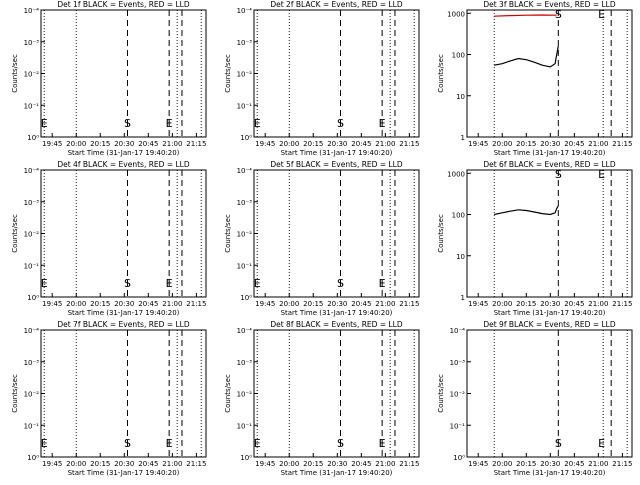 The width and height of the screenshot is (640, 485). Describe the element at coordinates (460, 257) in the screenshot. I see `y-tick-label: 10` at that location.